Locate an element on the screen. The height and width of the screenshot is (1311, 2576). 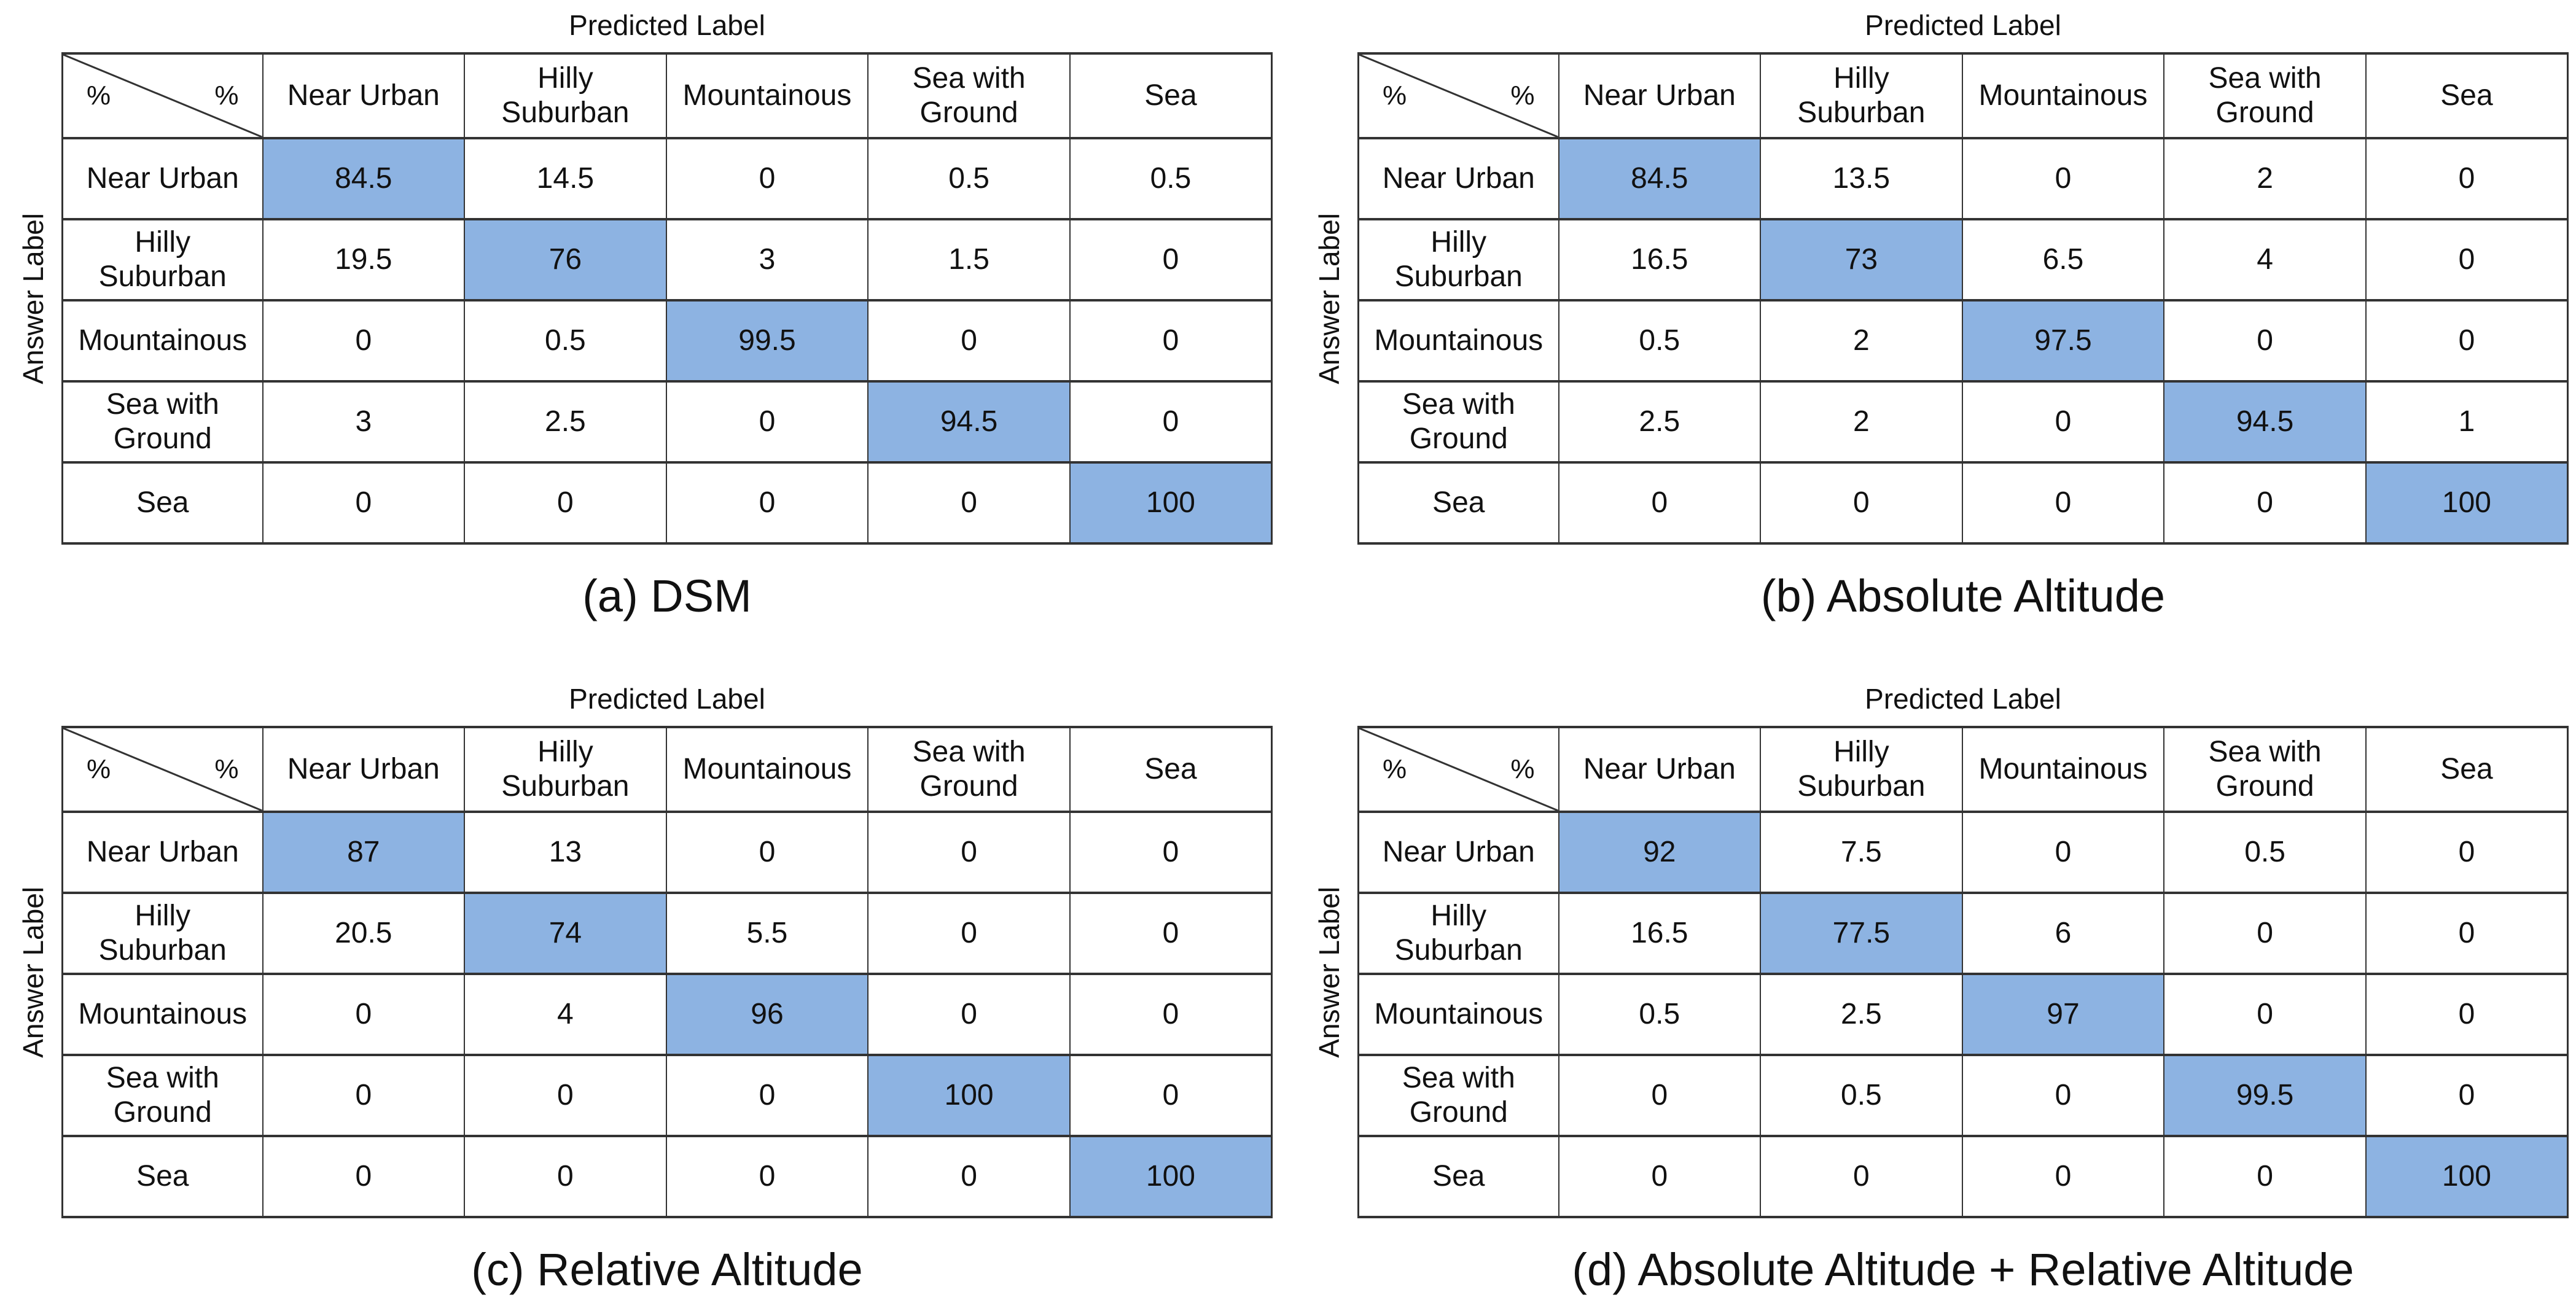
matrix-cell: 87 is located at coordinates (364, 853).